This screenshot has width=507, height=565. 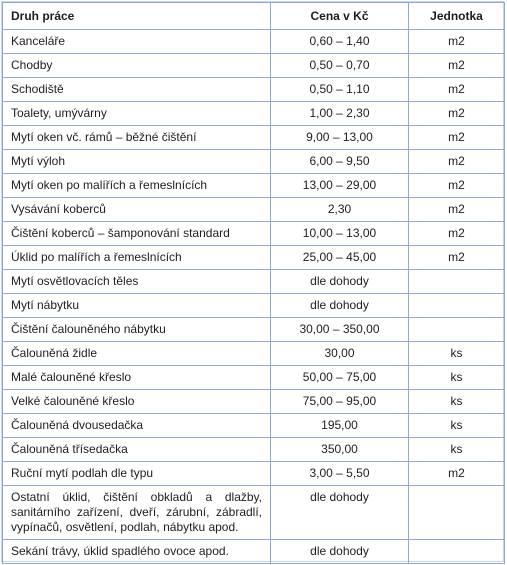 I want to click on cell-work: Mytí oken vč. rámů – běžné čištění, so click(x=136, y=137).